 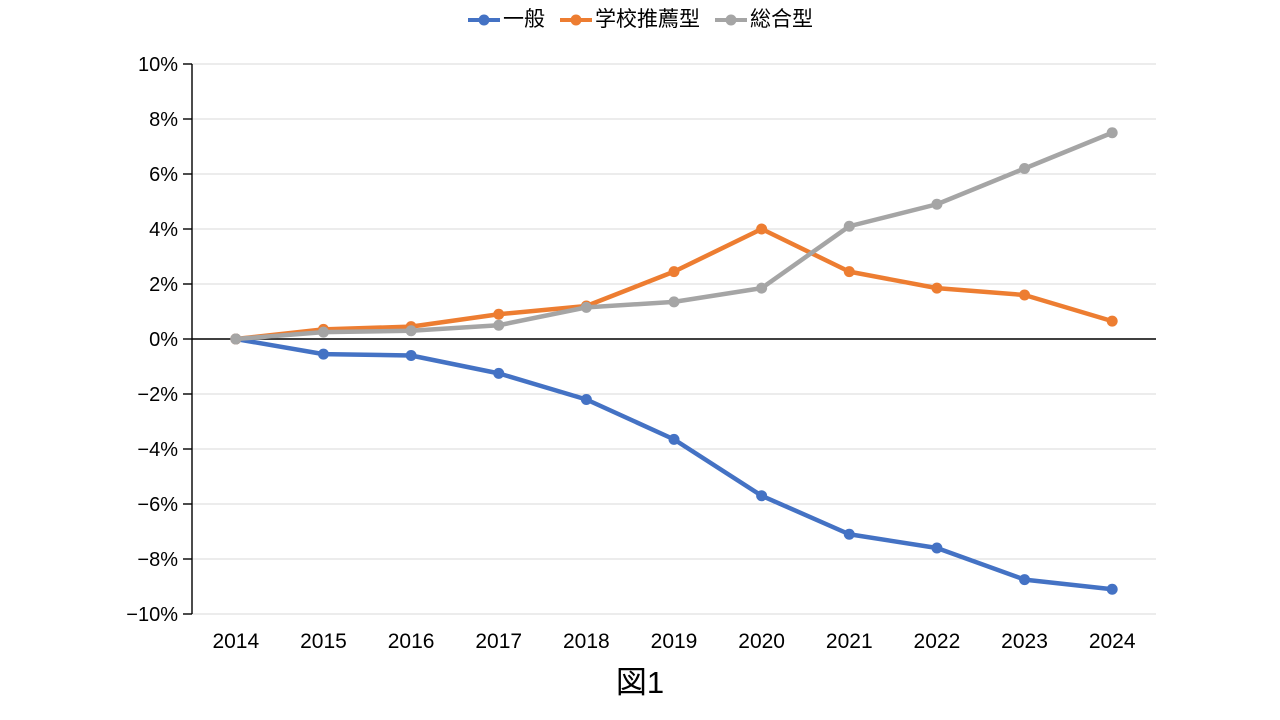 I want to click on x-tick-label: 2024, so click(x=1112, y=641).